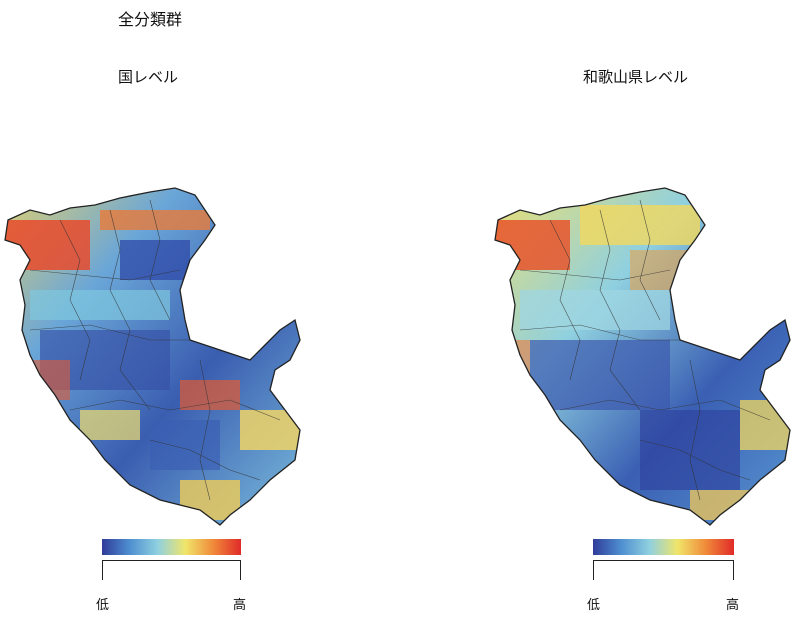 This screenshot has height=628, width=800. What do you see at coordinates (148, 77) in the screenshot?
I see `panel-label-national: 国レベル` at bounding box center [148, 77].